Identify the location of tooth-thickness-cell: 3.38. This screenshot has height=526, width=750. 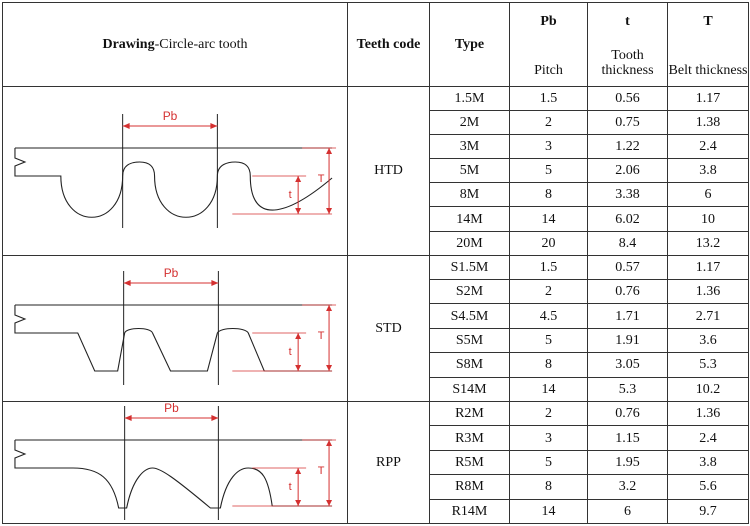
(627, 195).